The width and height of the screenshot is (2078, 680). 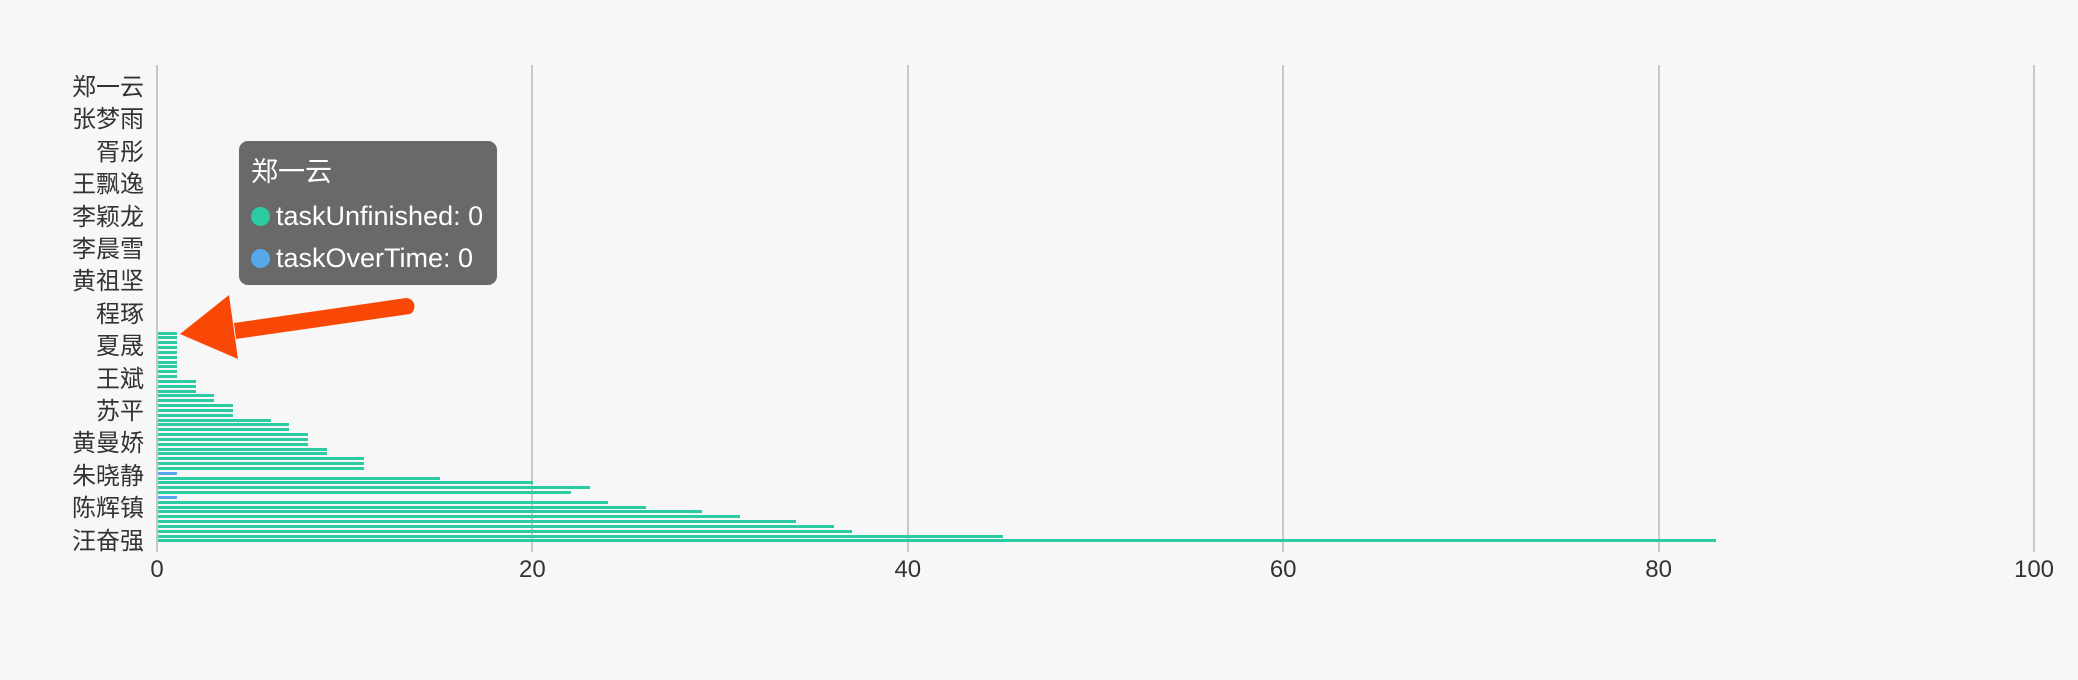 I want to click on tooltip-items: taskUnfinished: 0 taskOverTime: 0, so click(x=369, y=237).